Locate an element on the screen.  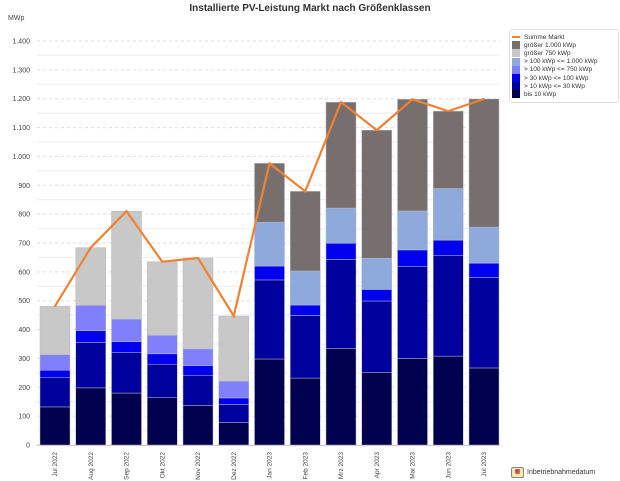
x-tick-label: Jul 2022 is located at coordinates (55, 464).